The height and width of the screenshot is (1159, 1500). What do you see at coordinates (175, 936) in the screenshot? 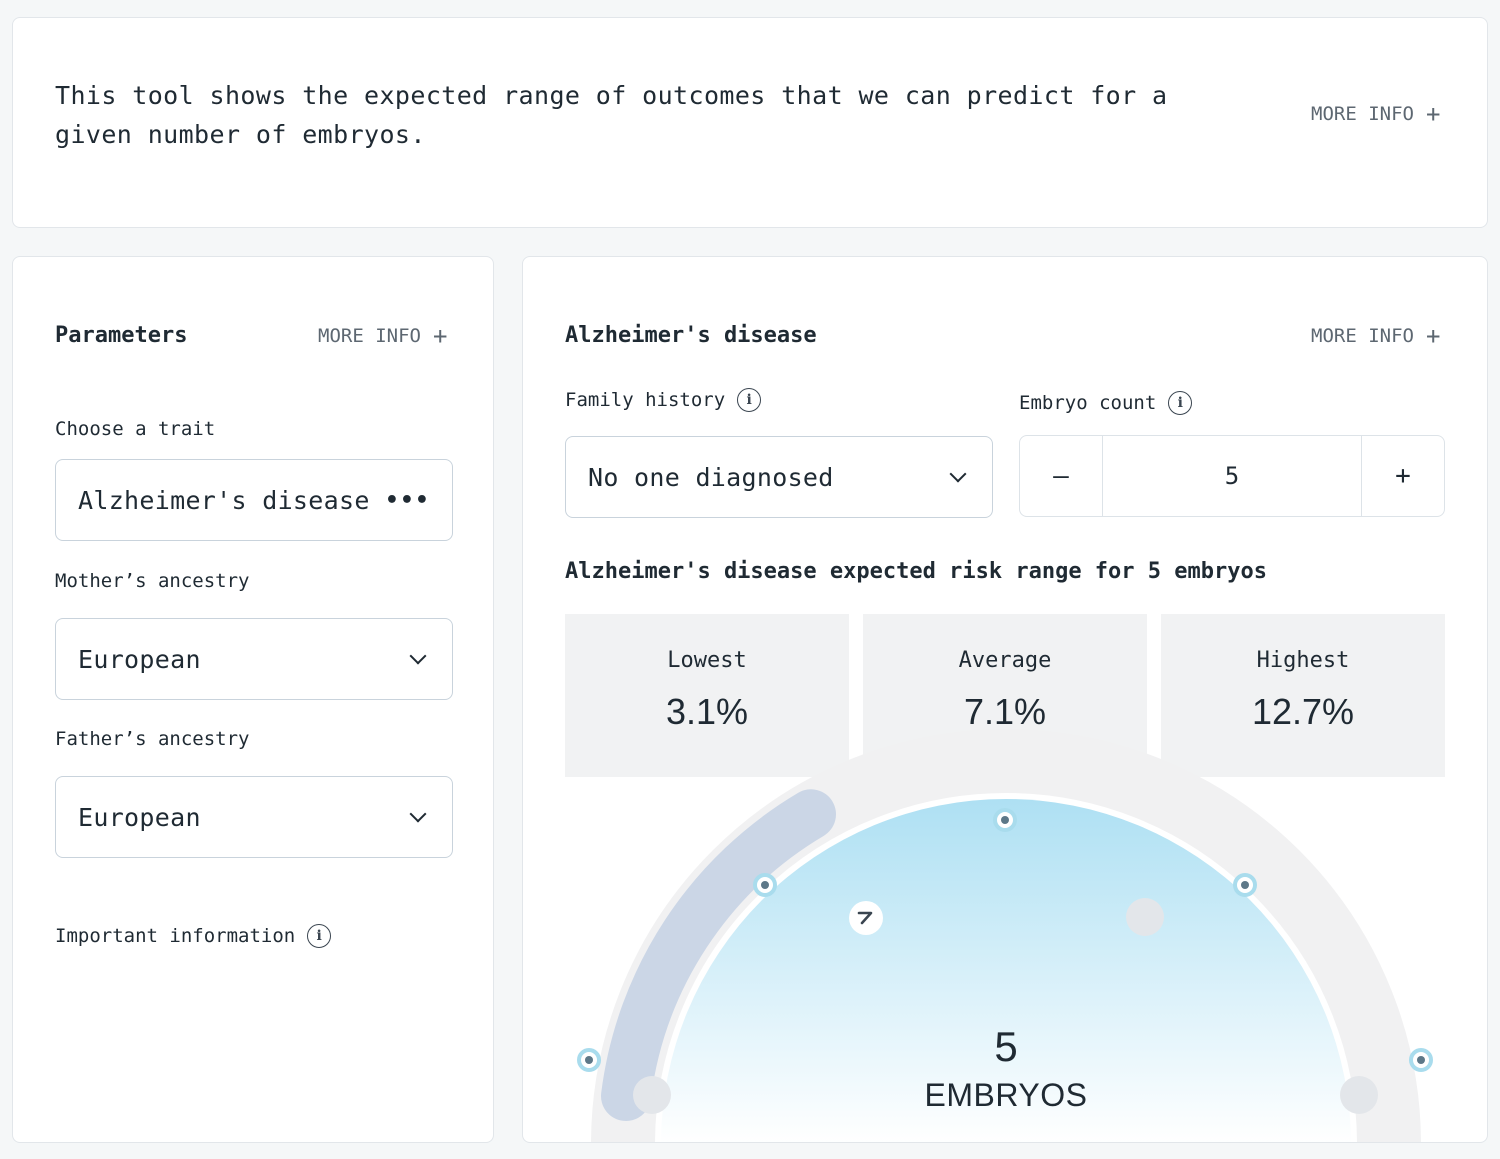
I see `important-information-label: Important information` at bounding box center [175, 936].